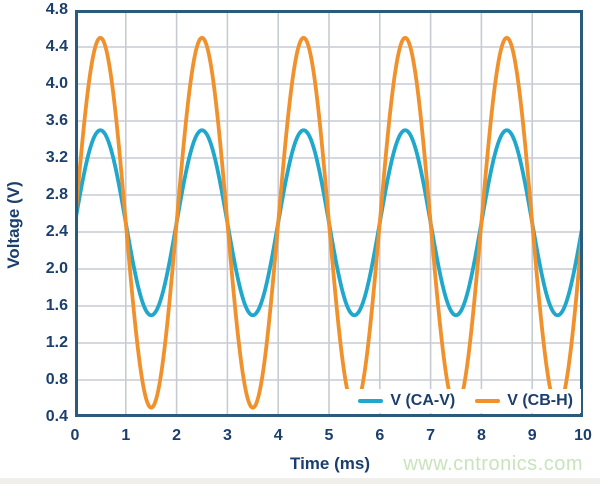 This screenshot has height=484, width=600. What do you see at coordinates (56, 120) in the screenshot?
I see `y-tick-label: 3.6` at bounding box center [56, 120].